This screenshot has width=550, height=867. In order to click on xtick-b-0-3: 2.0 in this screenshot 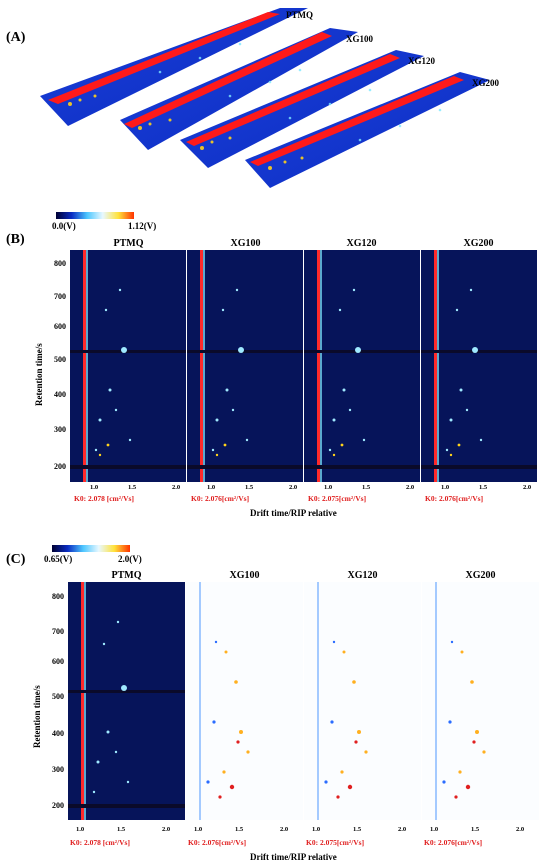, I will do `click(176, 487)`.